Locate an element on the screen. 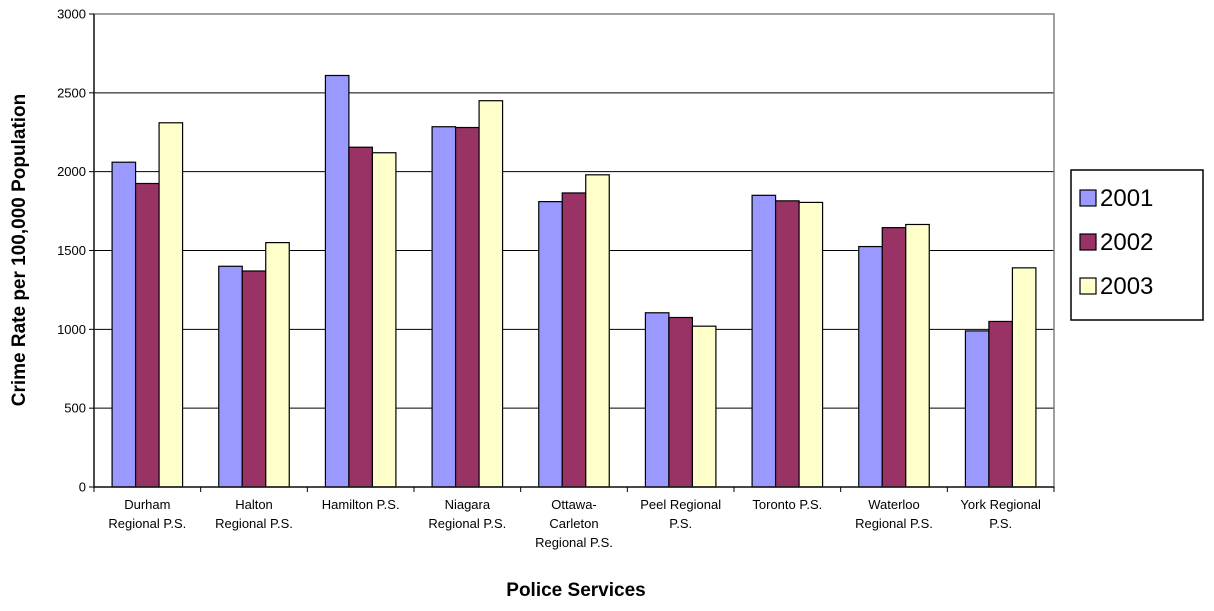 Image resolution: width=1214 pixels, height=611 pixels. x-category-label: York Regional P.S. is located at coordinates (1000, 514).